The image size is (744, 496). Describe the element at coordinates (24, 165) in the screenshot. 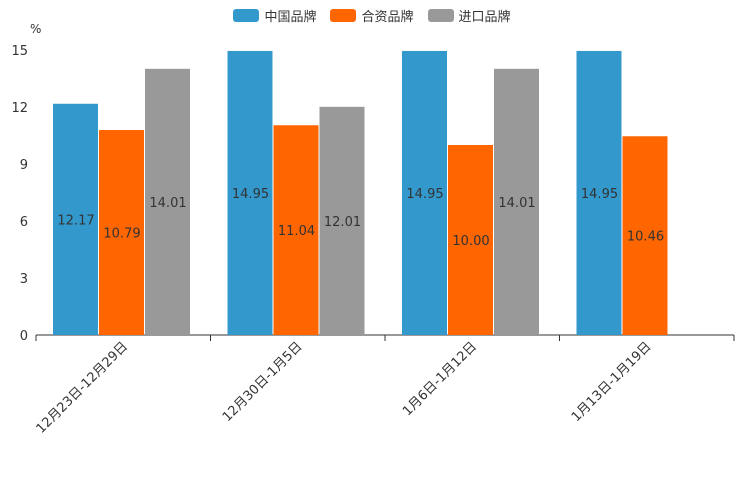

I see `y-tick-label: 9` at that location.